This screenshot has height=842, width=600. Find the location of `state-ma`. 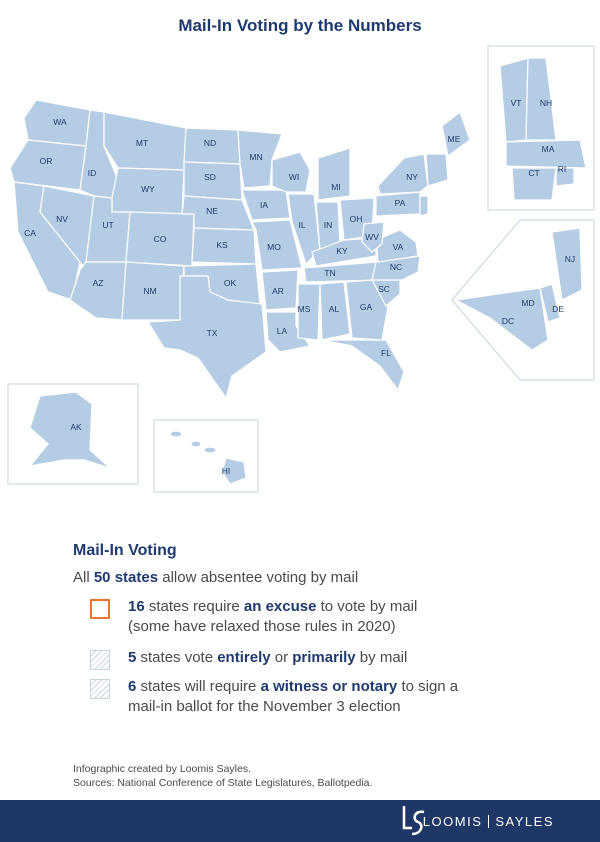

state-ma is located at coordinates (546, 154).